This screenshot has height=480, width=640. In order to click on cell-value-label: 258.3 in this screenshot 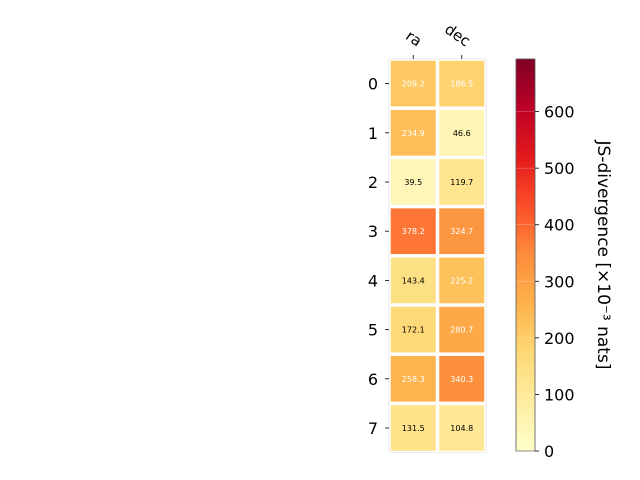, I will do `click(413, 379)`.